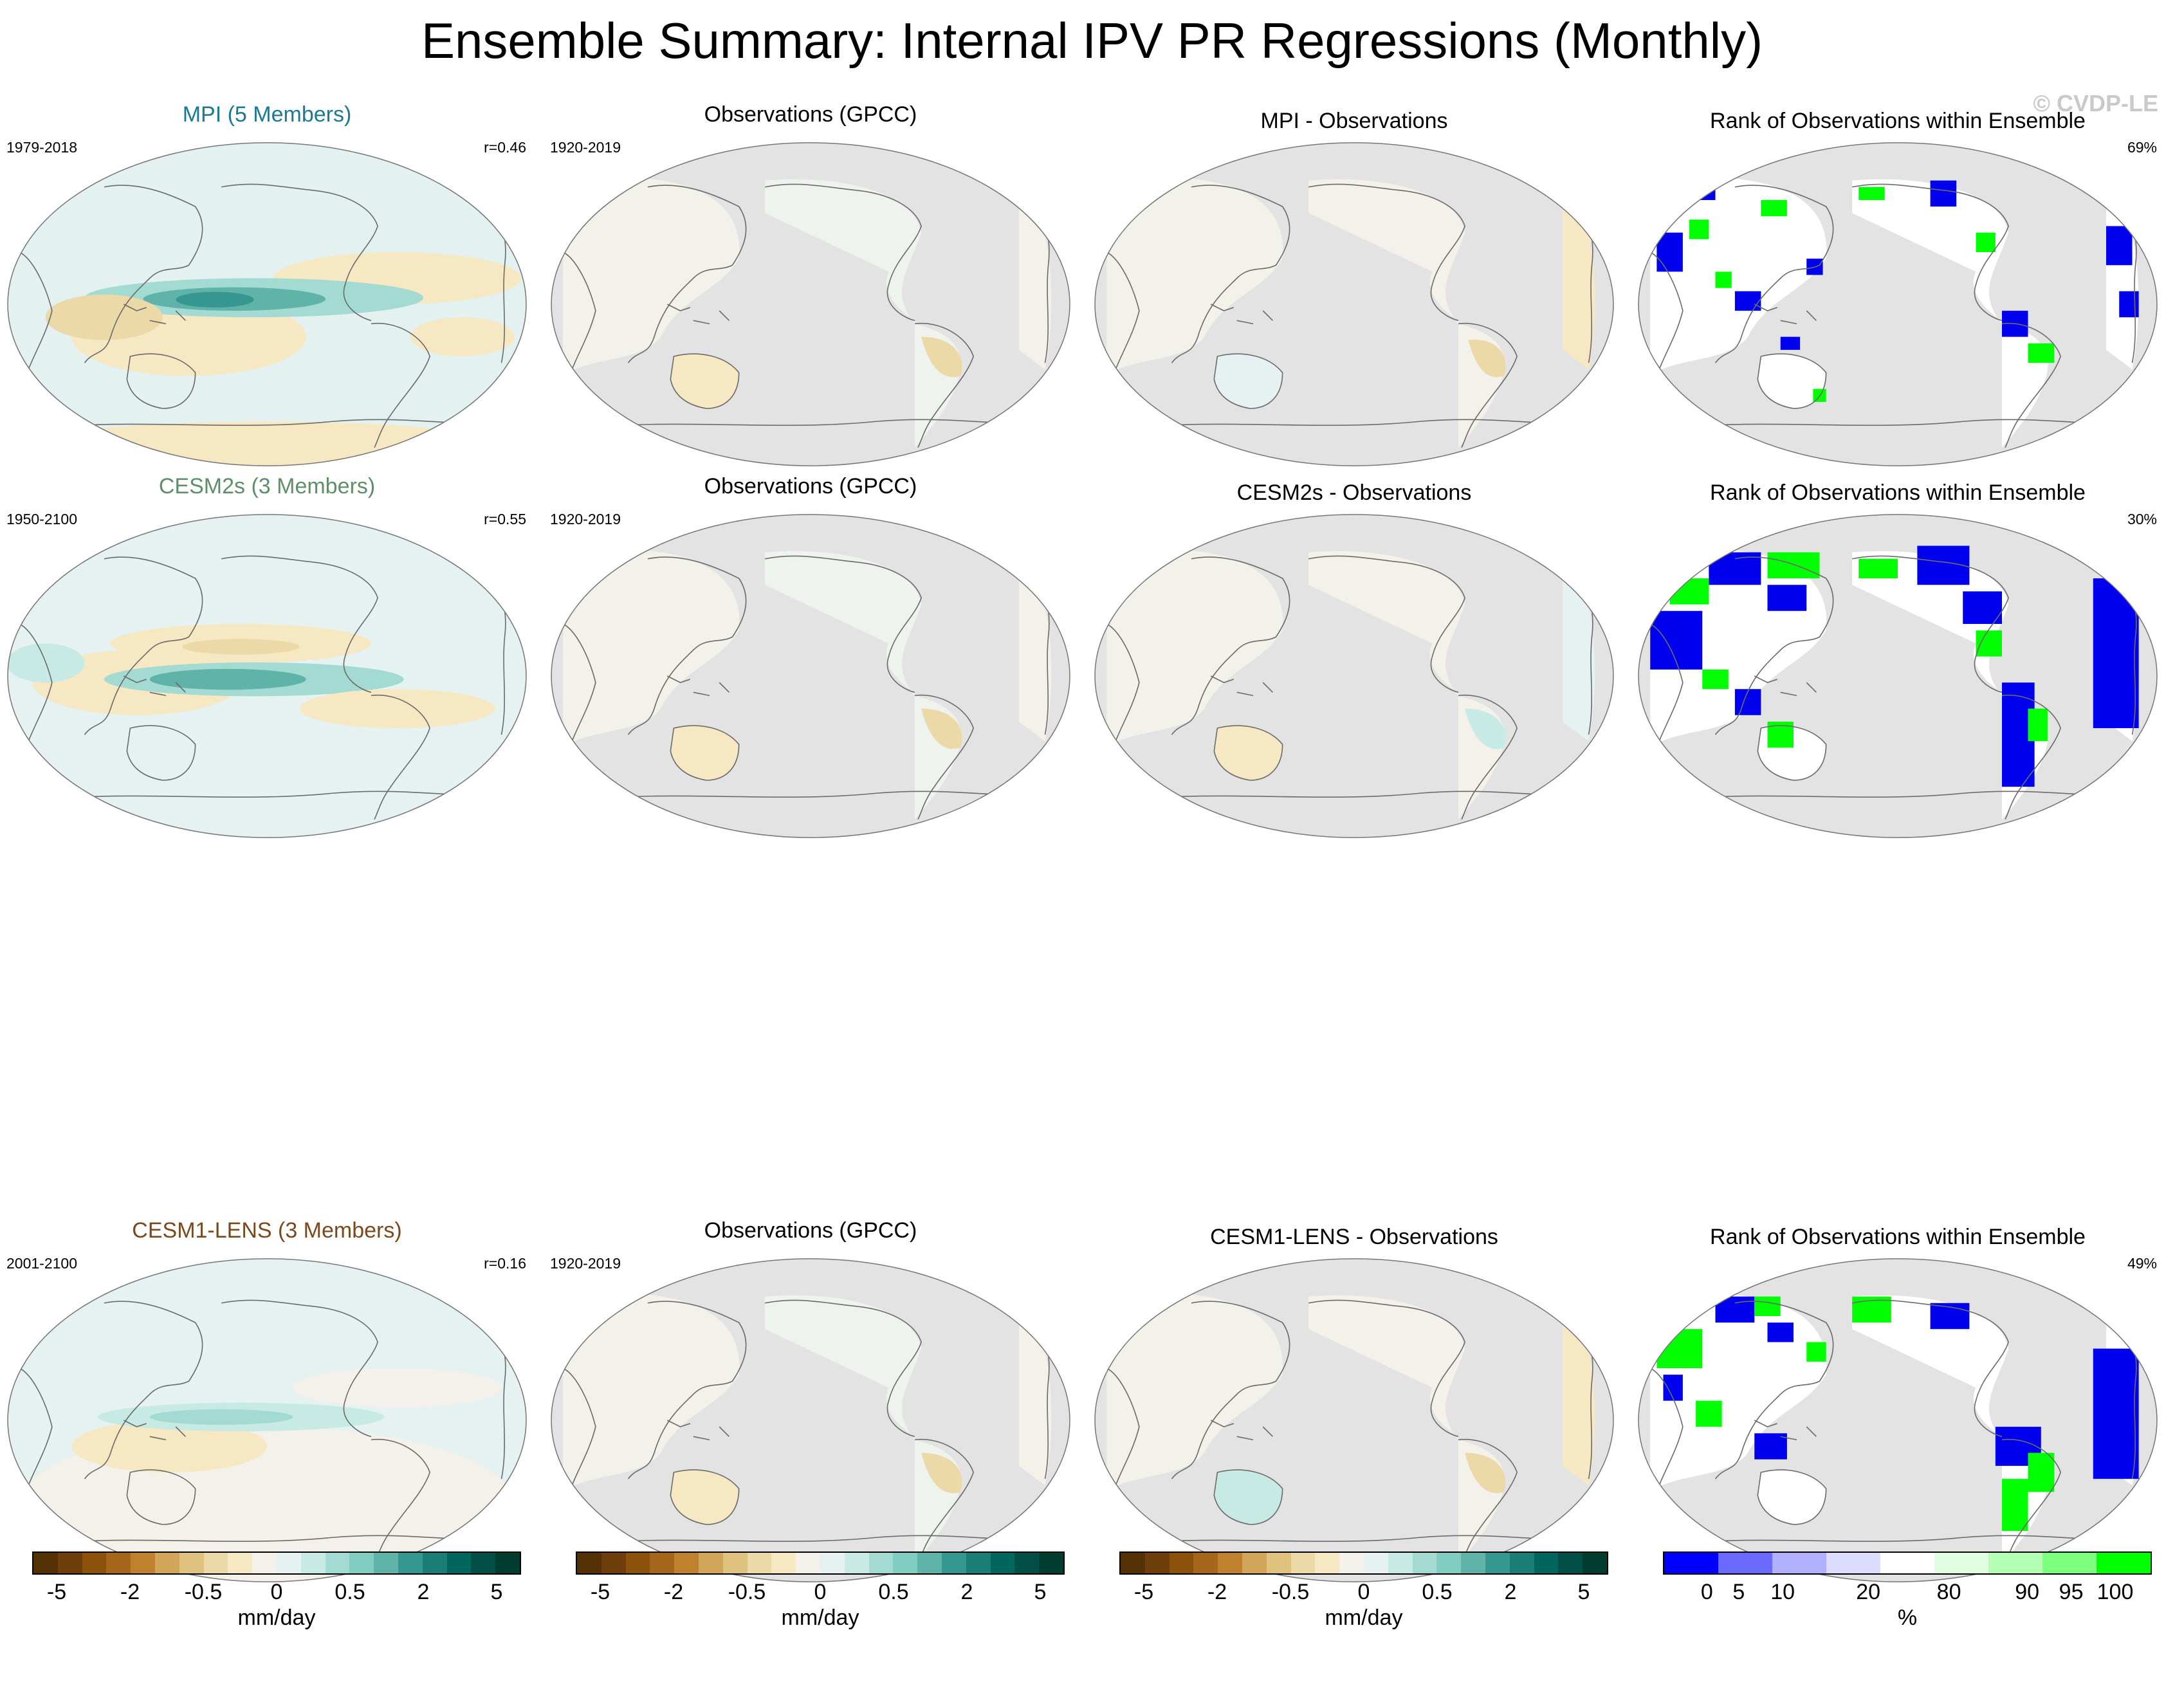 This screenshot has width=2184, height=1693. Describe the element at coordinates (1898, 121) in the screenshot. I see `panel-title: Rank of Observations within Ensemble` at that location.